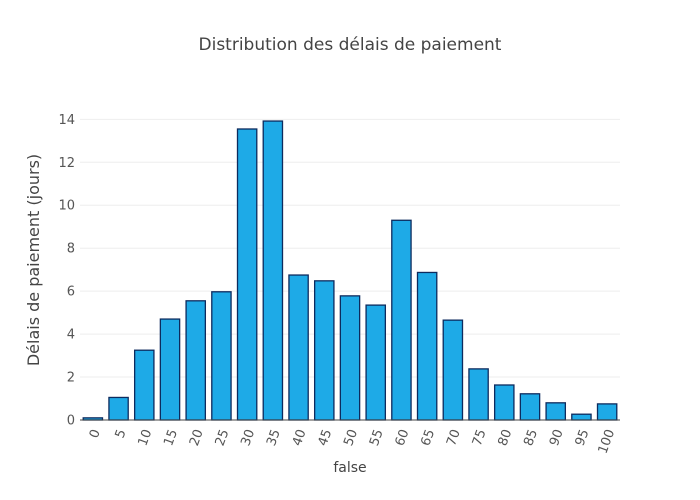 This screenshot has height=500, width=700. What do you see at coordinates (66, 120) in the screenshot?
I see `y-tick-label: 14` at bounding box center [66, 120].